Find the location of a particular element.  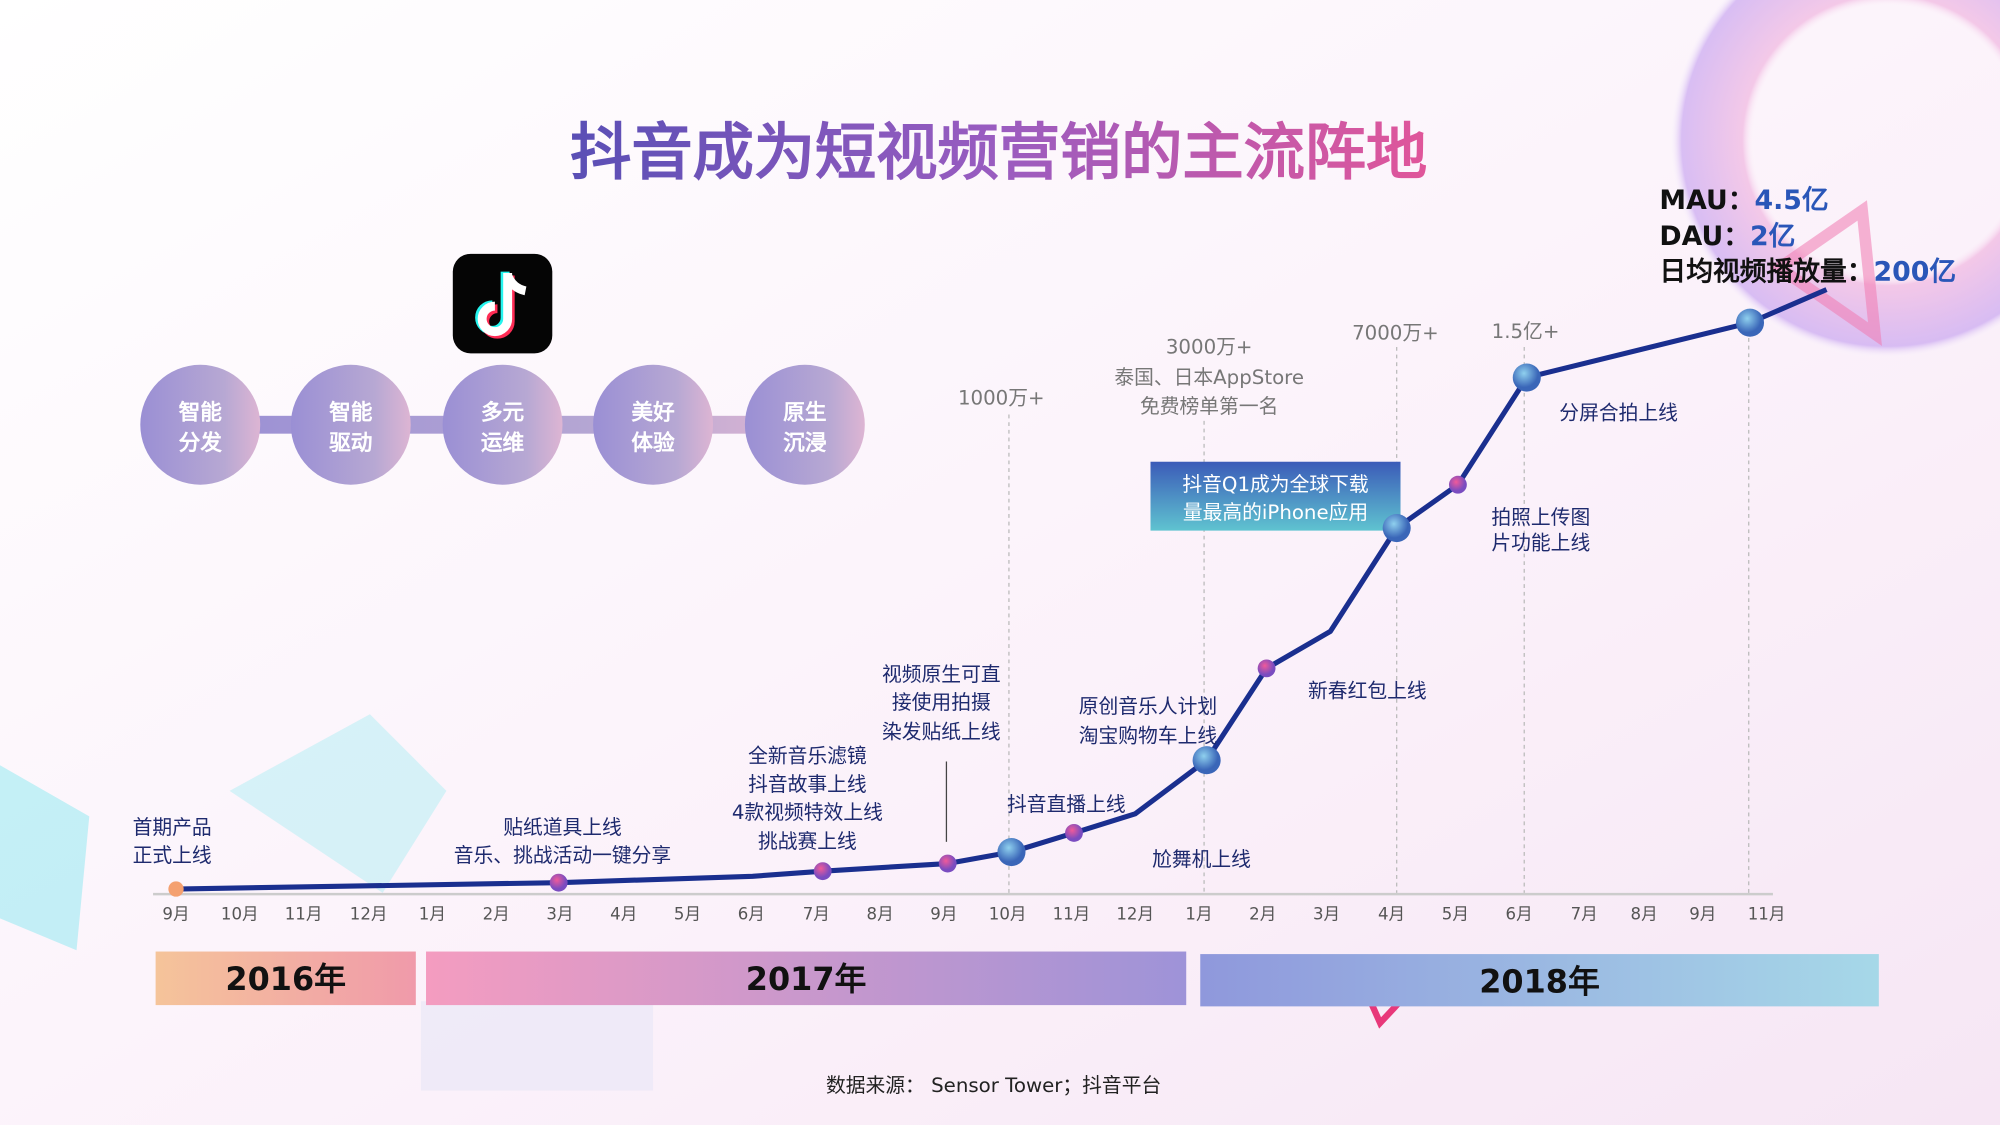

svg-text: 2016年 is located at coordinates (285, 979).